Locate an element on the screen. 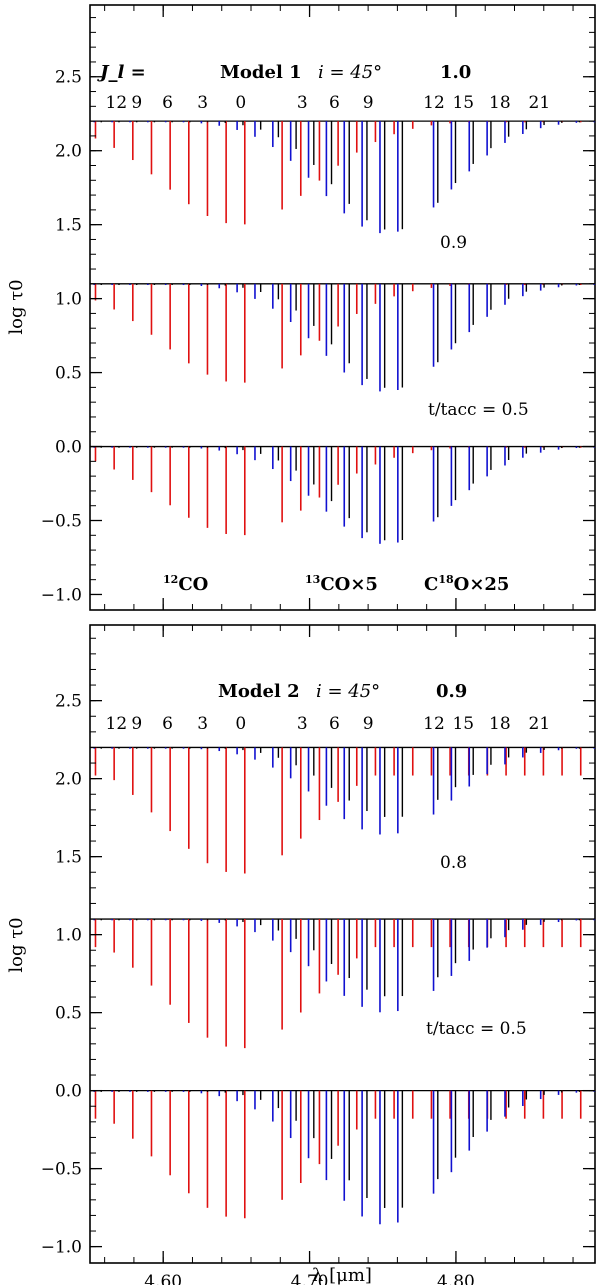  top-series-label-1: 0.9 is located at coordinates (453, 243).